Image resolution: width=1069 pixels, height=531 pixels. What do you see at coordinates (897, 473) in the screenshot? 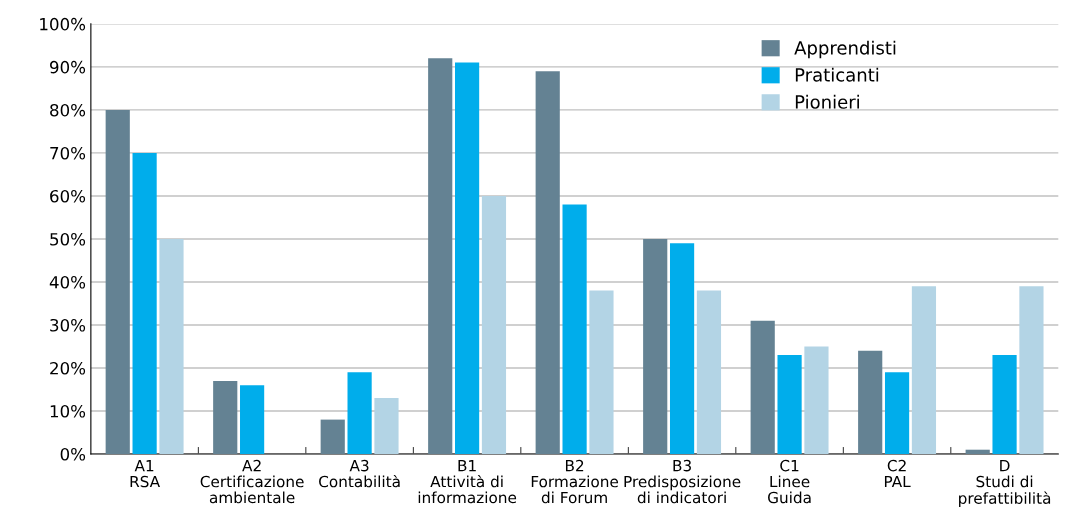
I see `x-tick-label: C2 PAL` at bounding box center [897, 473].